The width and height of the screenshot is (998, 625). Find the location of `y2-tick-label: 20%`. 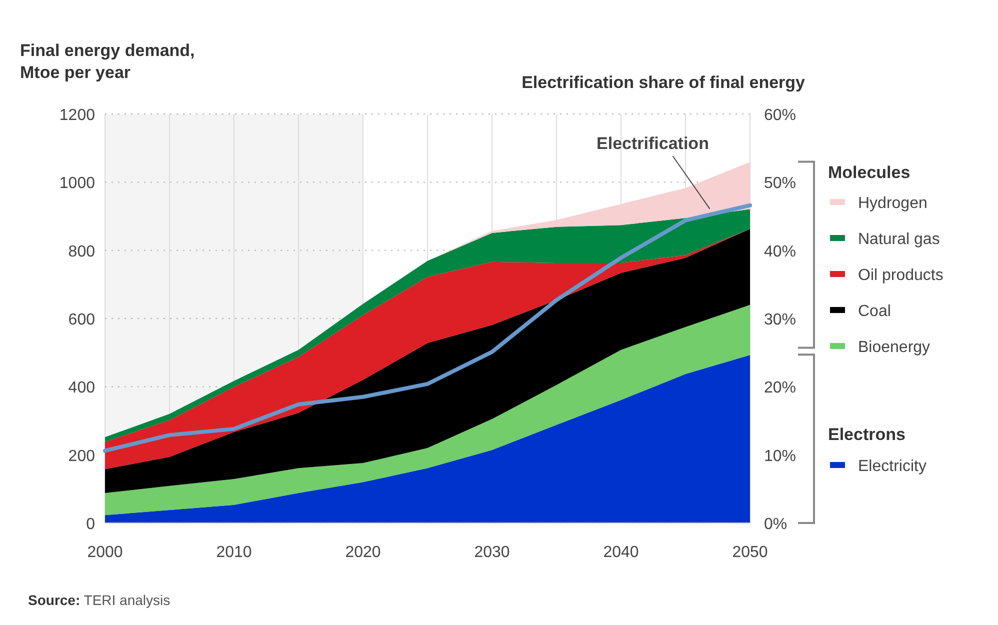

y2-tick-label: 20% is located at coordinates (780, 388).